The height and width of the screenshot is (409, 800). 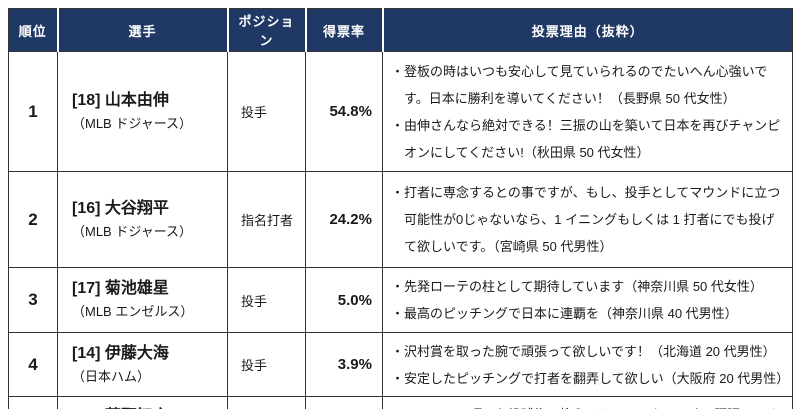 I want to click on reason-item: ・最高のピッチングで日本に連覇を（神奈川県 40 代男性）, so click(x=564, y=313).